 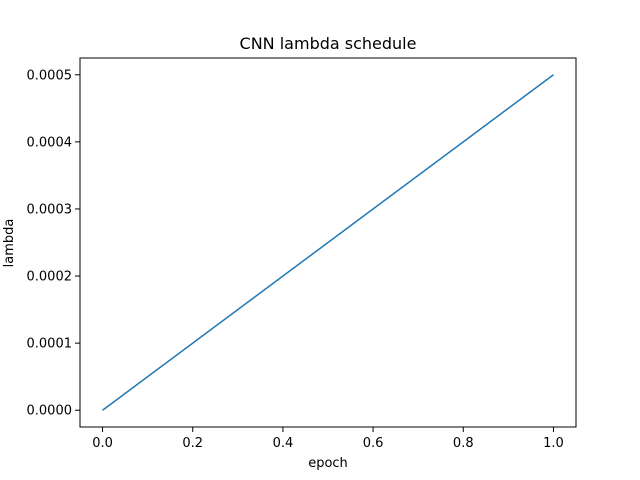 I want to click on x-axis-label: epoch, so click(x=328, y=463).